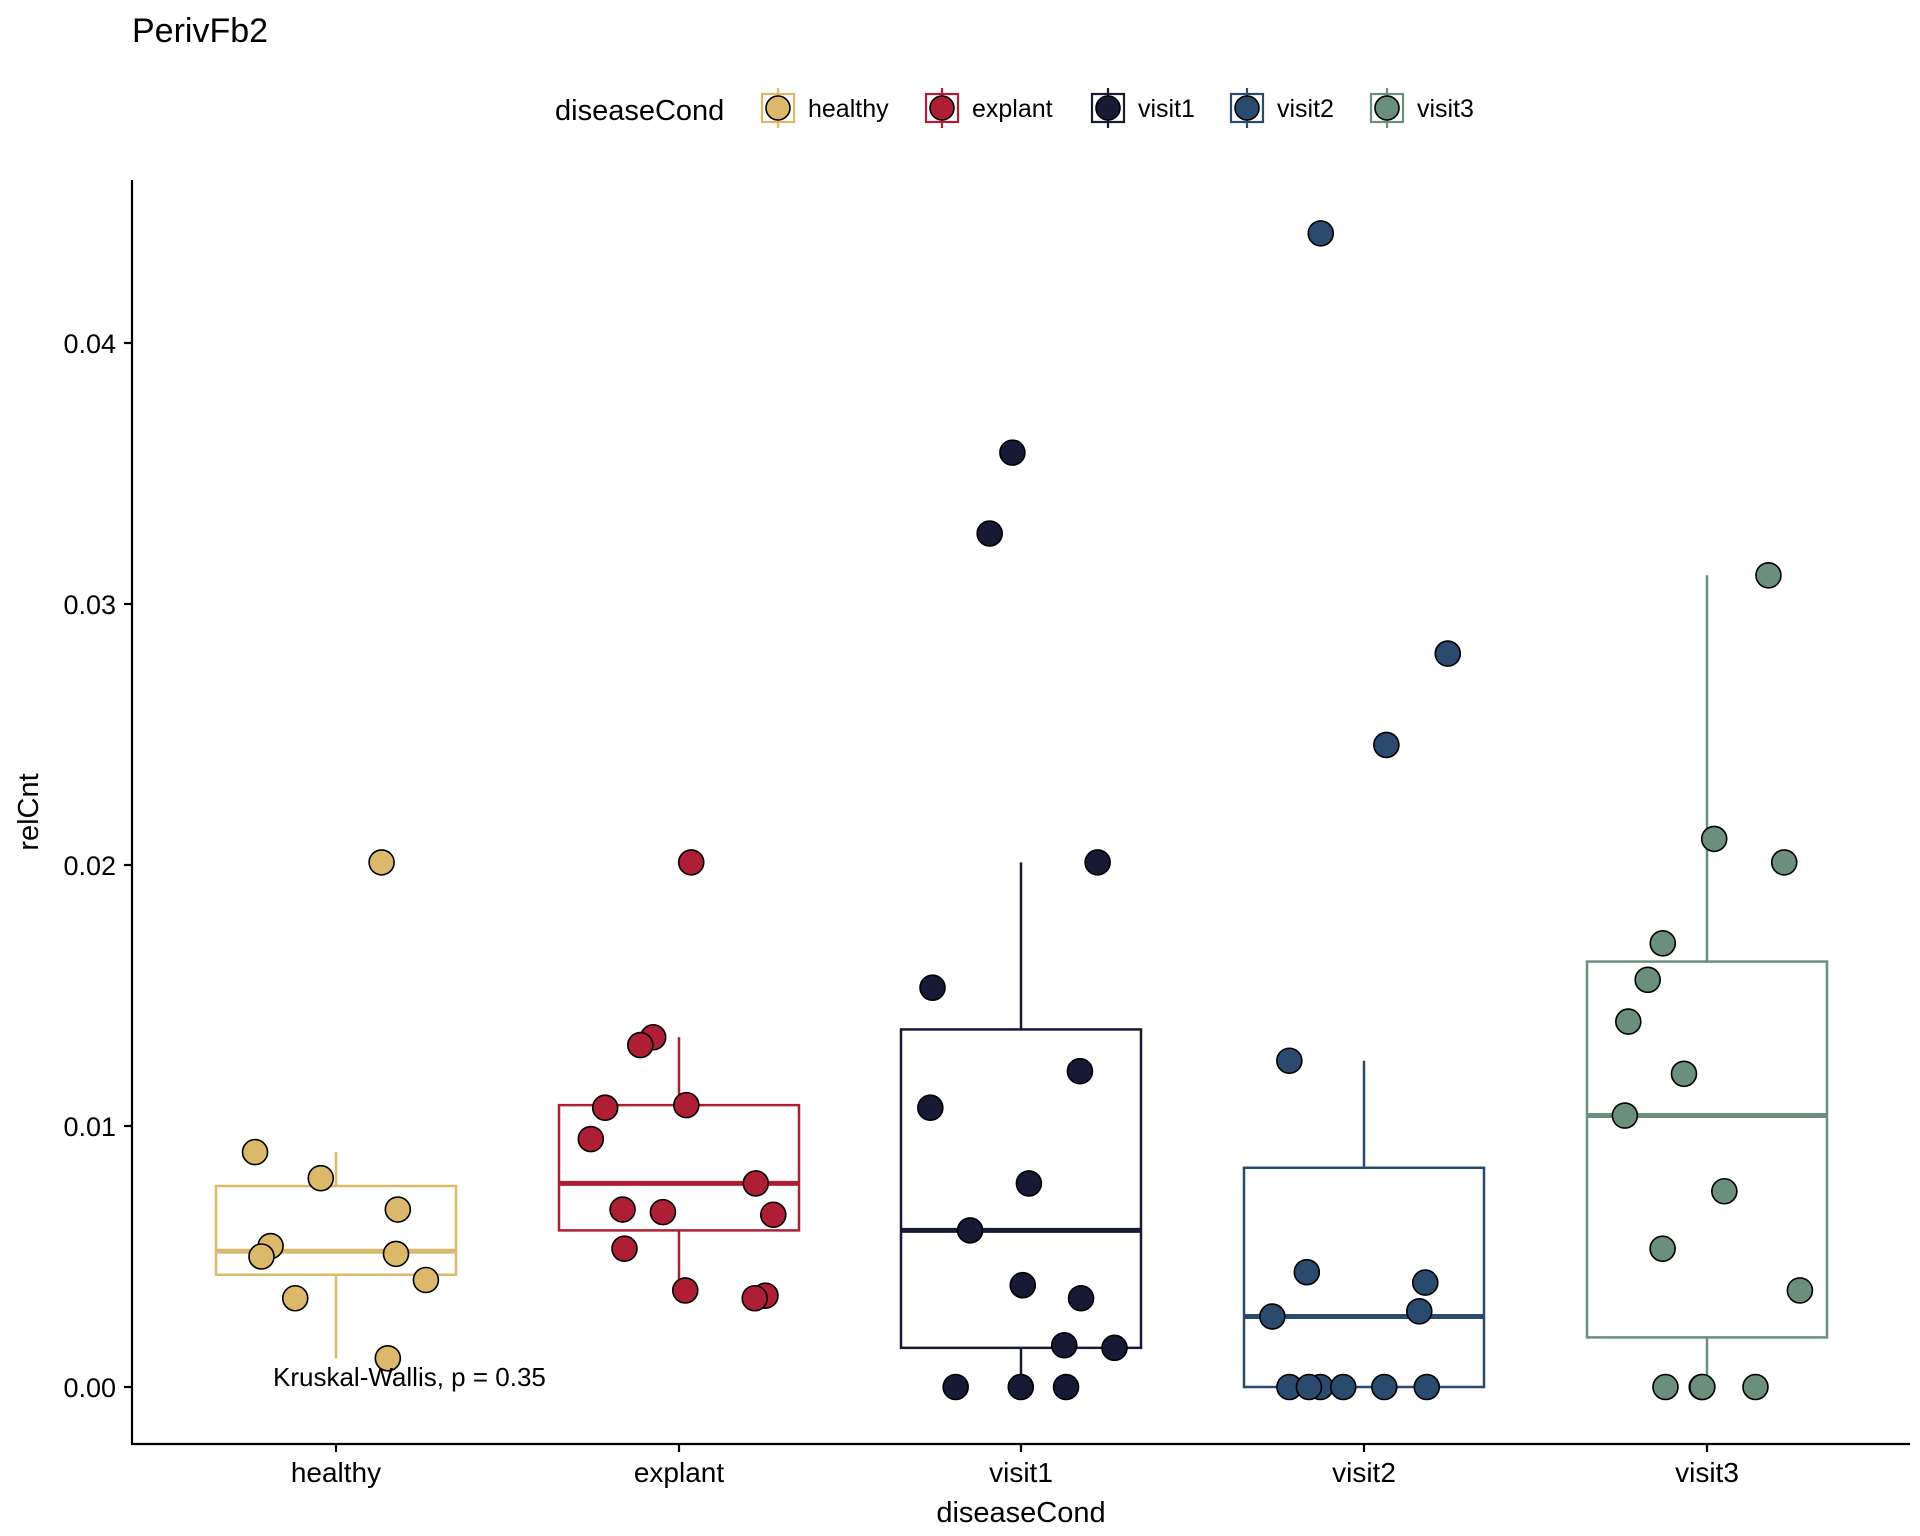 This screenshot has height=1536, width=1920. What do you see at coordinates (89, 1127) in the screenshot?
I see `y-tick-label: 0.01` at bounding box center [89, 1127].